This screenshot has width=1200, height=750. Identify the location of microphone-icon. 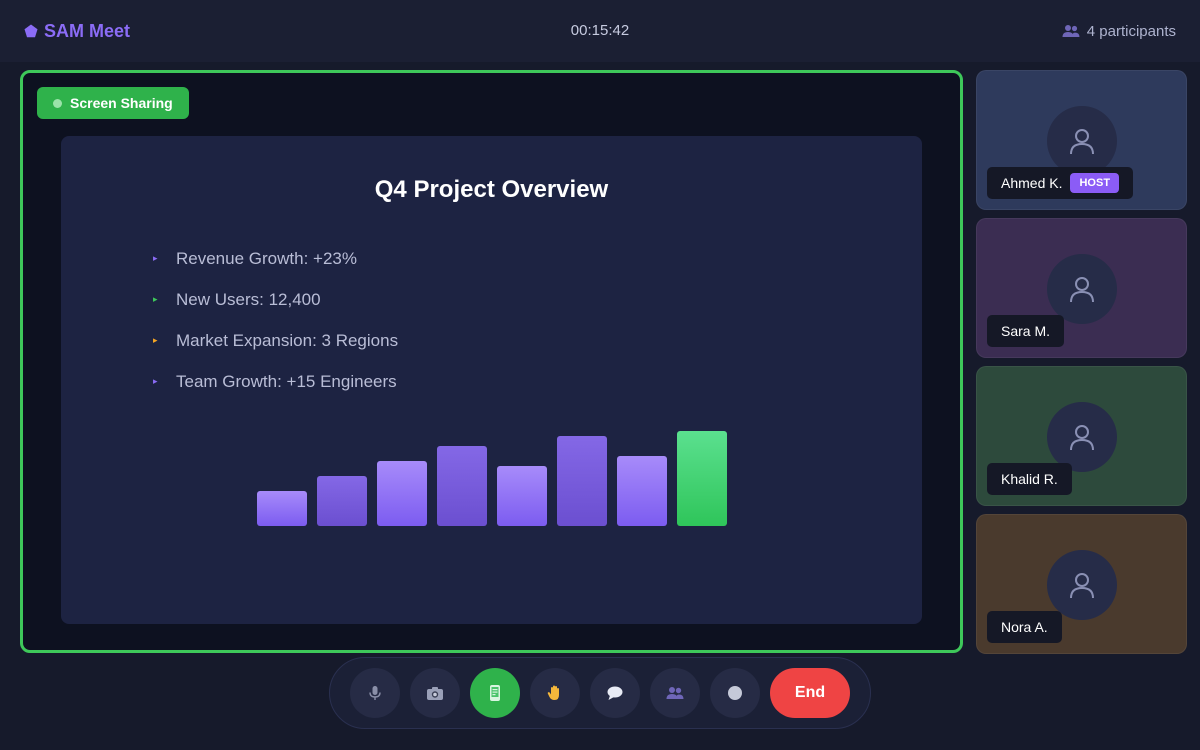
(375, 693).